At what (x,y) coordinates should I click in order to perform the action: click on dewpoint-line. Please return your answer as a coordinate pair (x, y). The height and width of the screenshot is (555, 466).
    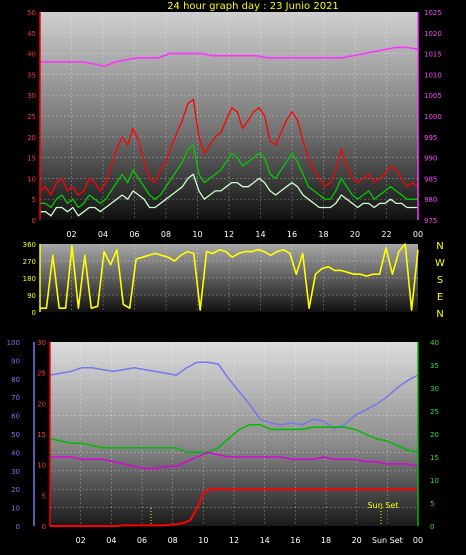
    Looking at the image, I should click on (234, 439).